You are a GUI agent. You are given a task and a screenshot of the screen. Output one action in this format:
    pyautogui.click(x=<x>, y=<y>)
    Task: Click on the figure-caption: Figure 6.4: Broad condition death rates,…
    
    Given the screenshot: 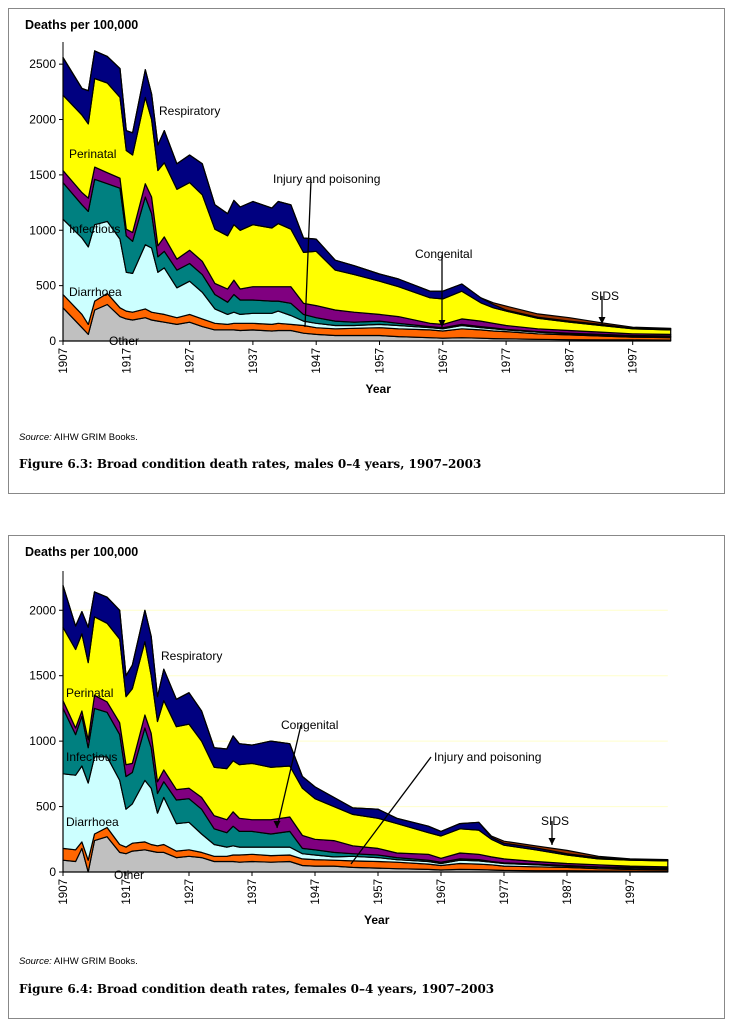 What is the action you would take?
    pyautogui.click(x=257, y=989)
    